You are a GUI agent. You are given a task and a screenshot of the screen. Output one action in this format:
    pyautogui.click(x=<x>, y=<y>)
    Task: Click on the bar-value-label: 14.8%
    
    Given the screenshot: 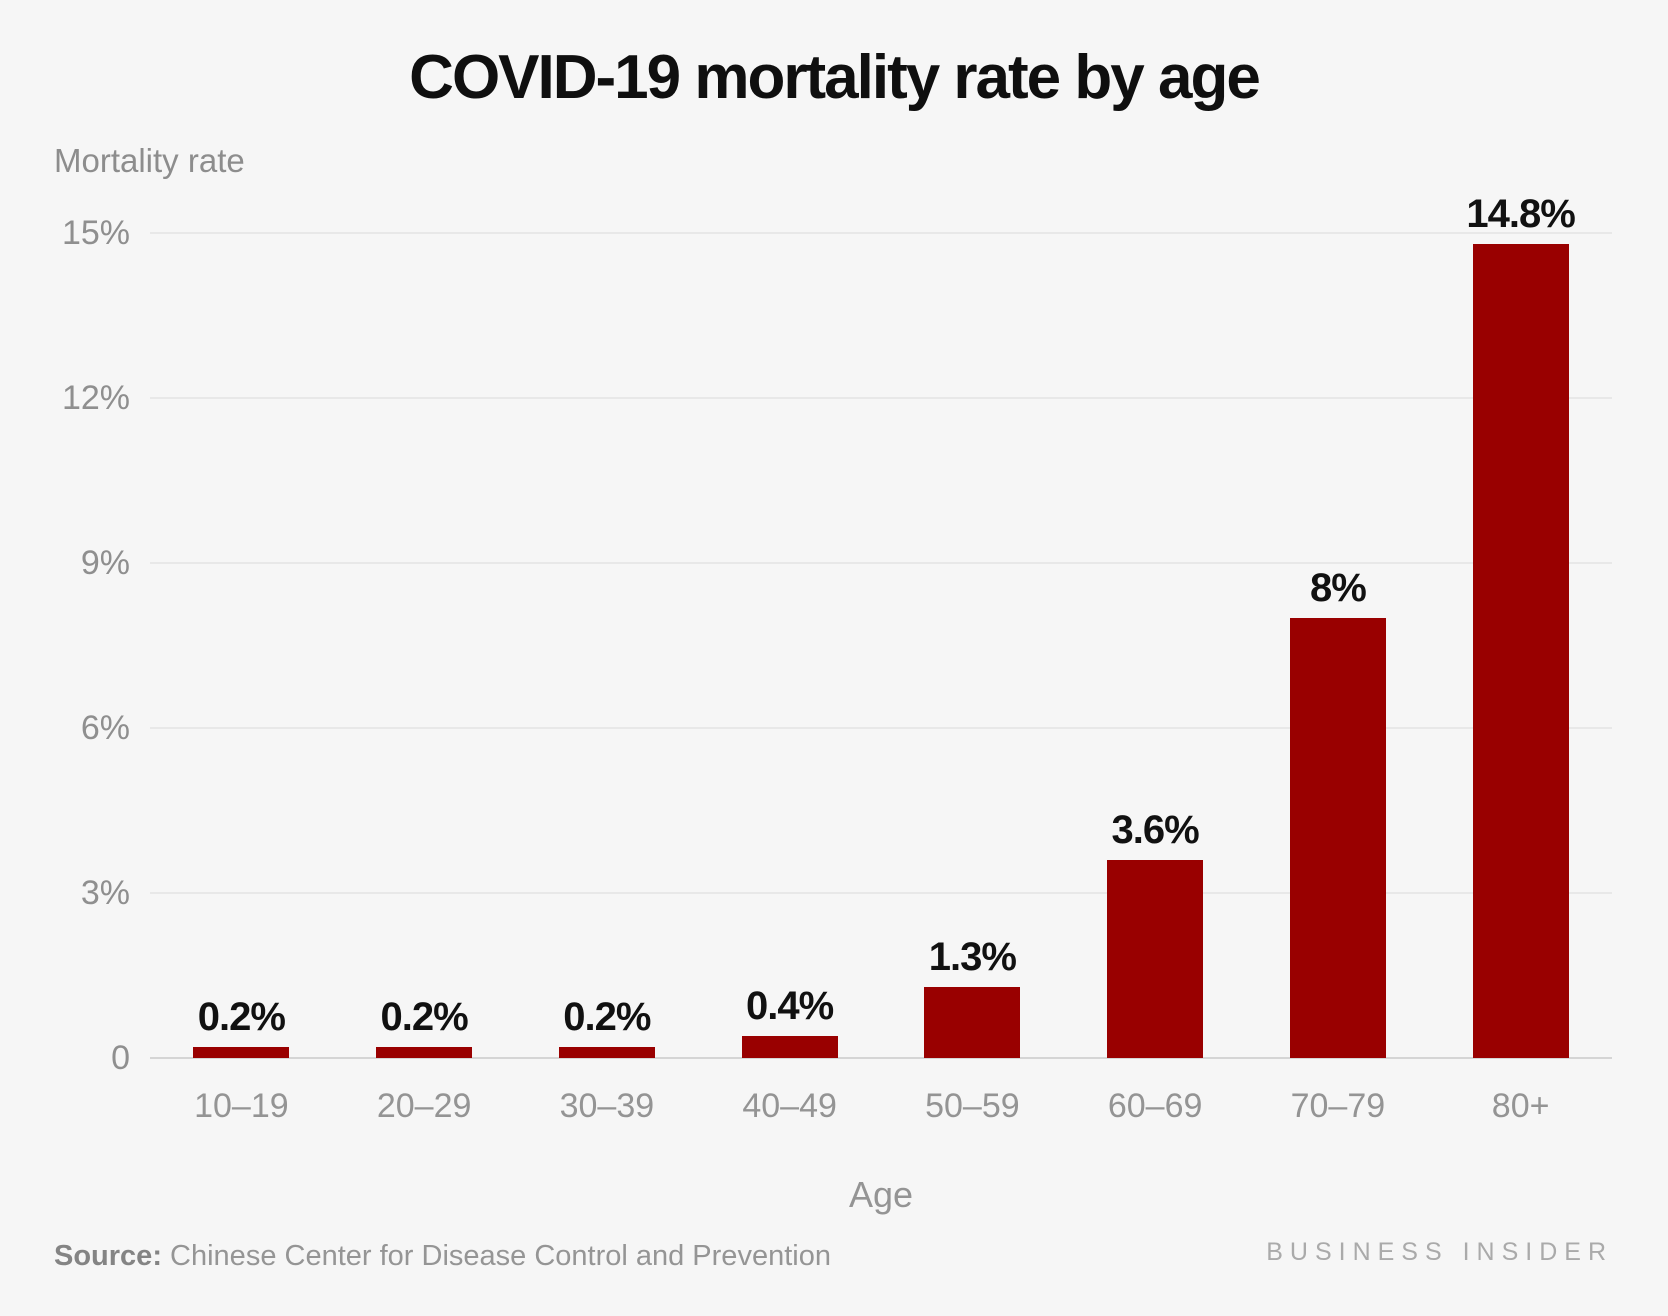 What is the action you would take?
    pyautogui.click(x=1520, y=214)
    